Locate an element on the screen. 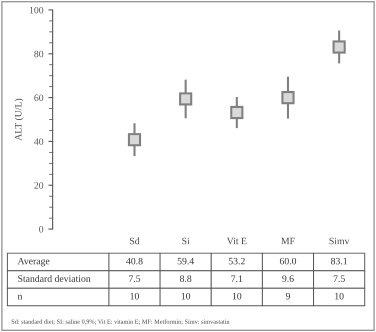 The height and width of the screenshot is (332, 376). data-label: 40.8 is located at coordinates (134, 261).